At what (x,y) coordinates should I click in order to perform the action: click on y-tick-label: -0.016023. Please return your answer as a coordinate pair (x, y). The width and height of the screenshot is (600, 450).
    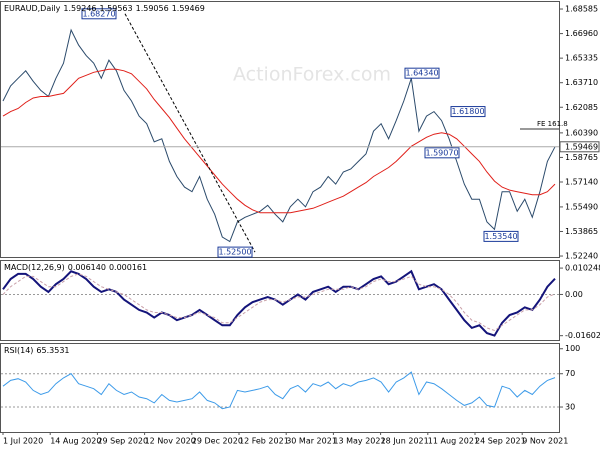
    Looking at the image, I should click on (582, 335).